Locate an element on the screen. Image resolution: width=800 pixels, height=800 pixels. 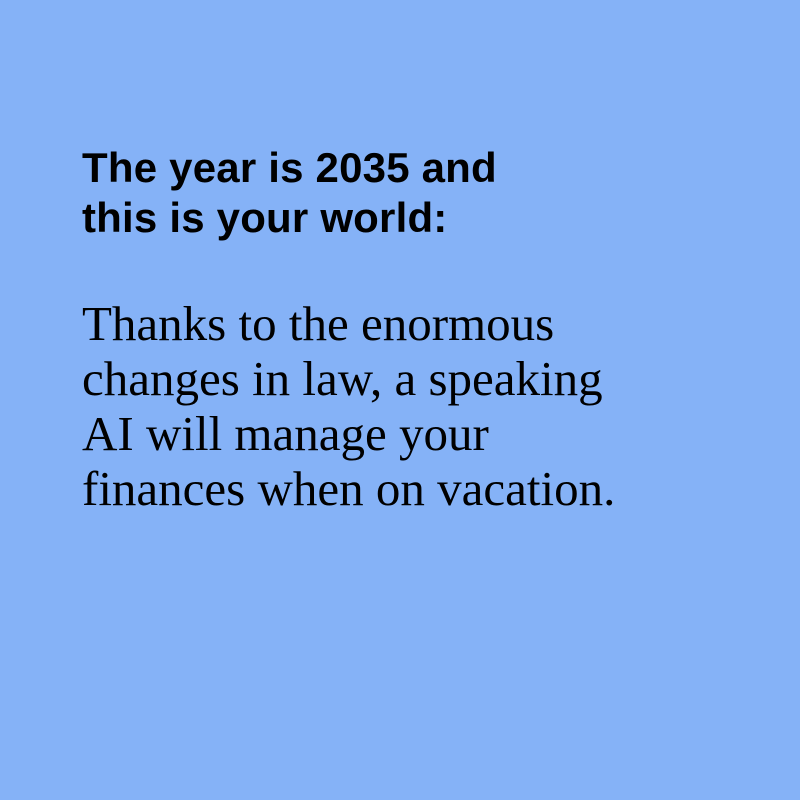
body-line-1: Thanks to the enormous is located at coordinates (318, 323).